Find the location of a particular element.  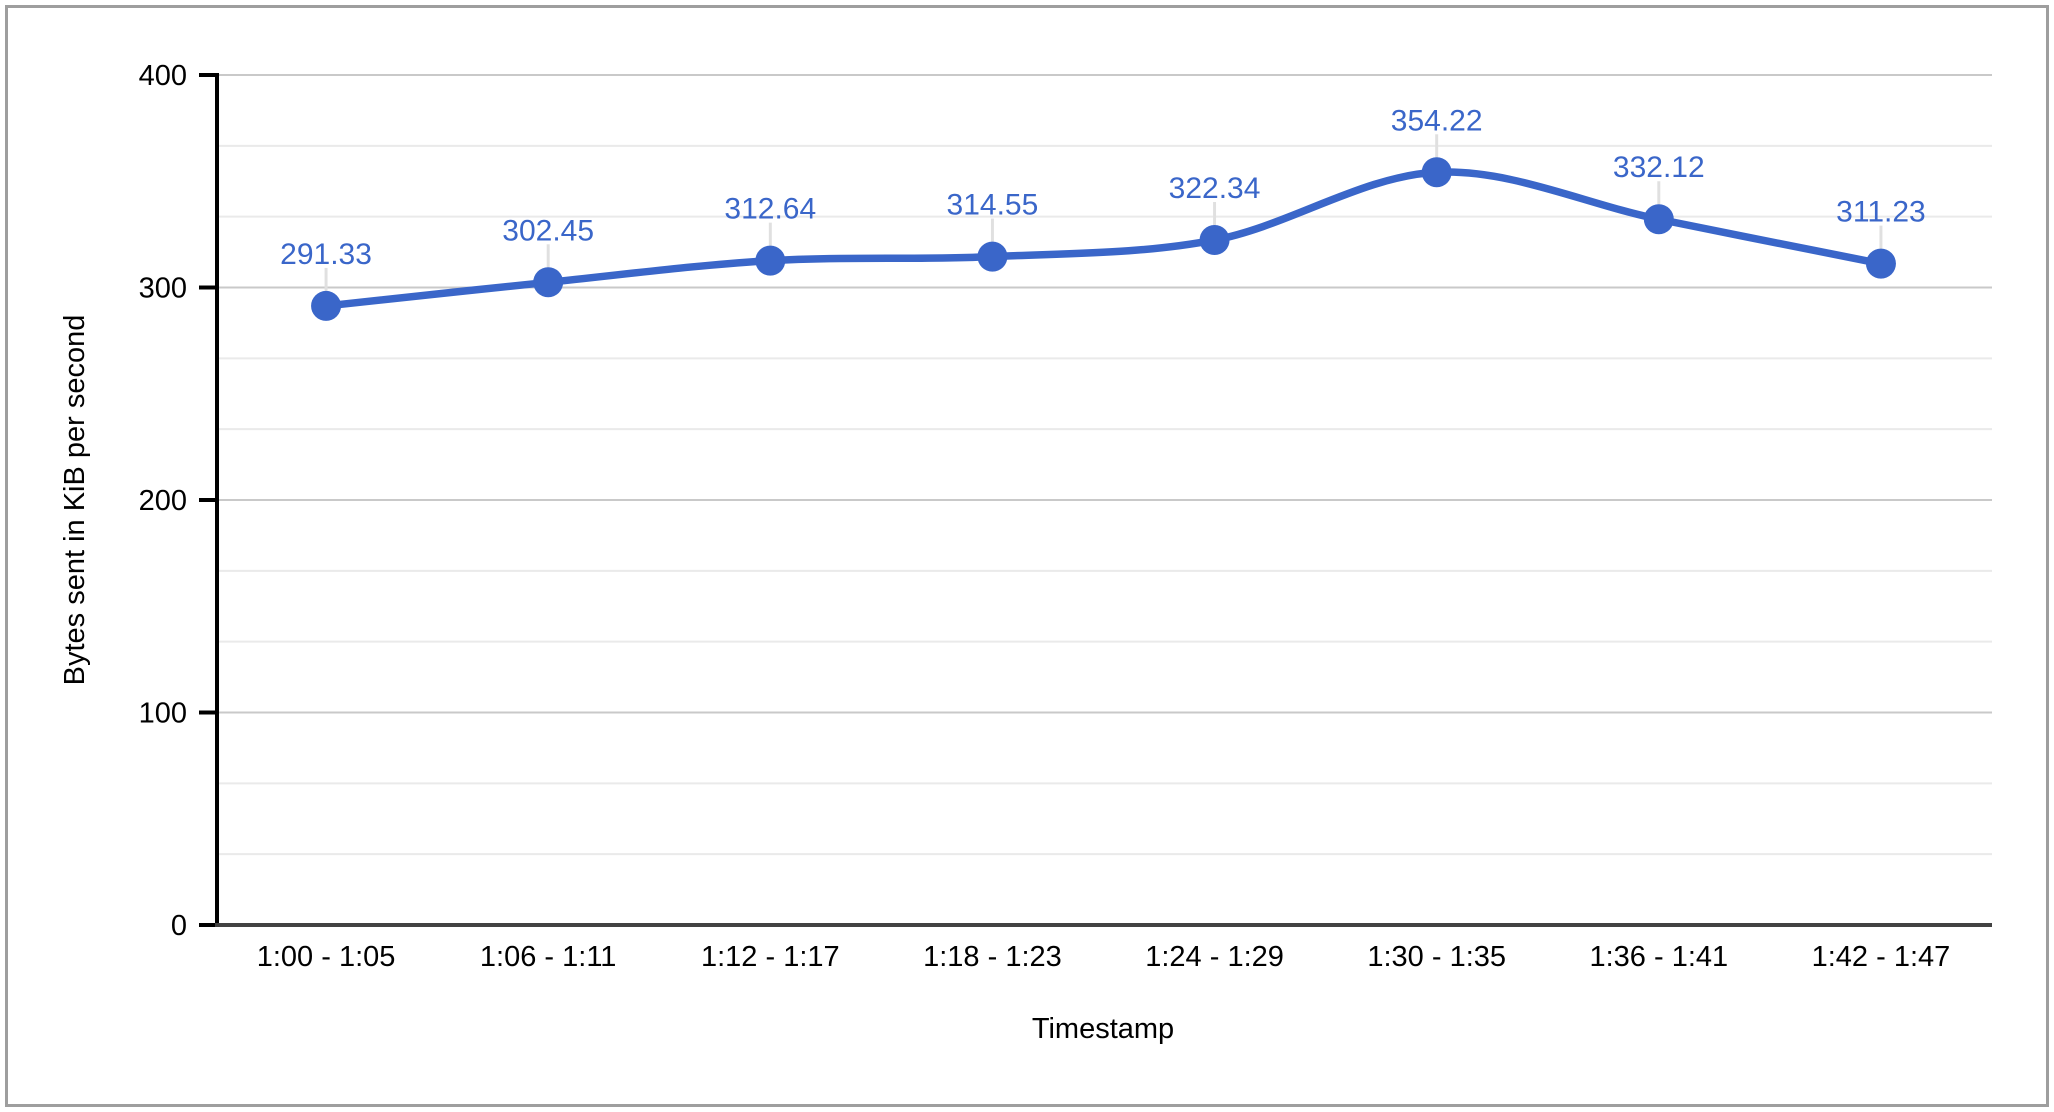

data-point-label: 311.23 is located at coordinates (1881, 212).